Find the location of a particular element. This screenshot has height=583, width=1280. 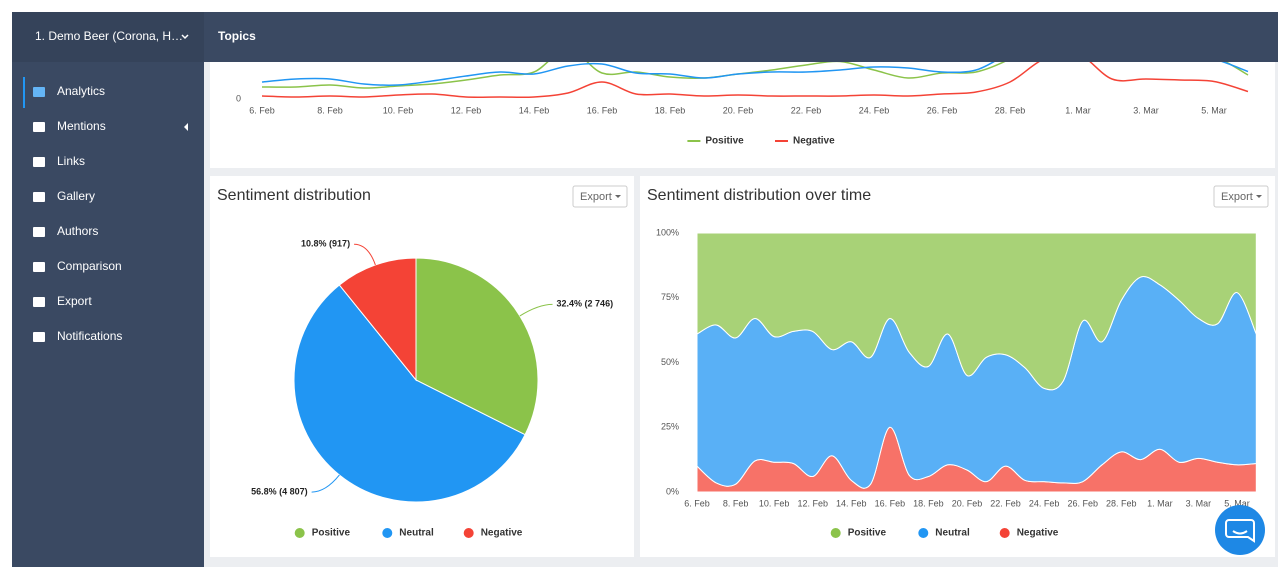

y-tick-label: 50% is located at coordinates (670, 362).